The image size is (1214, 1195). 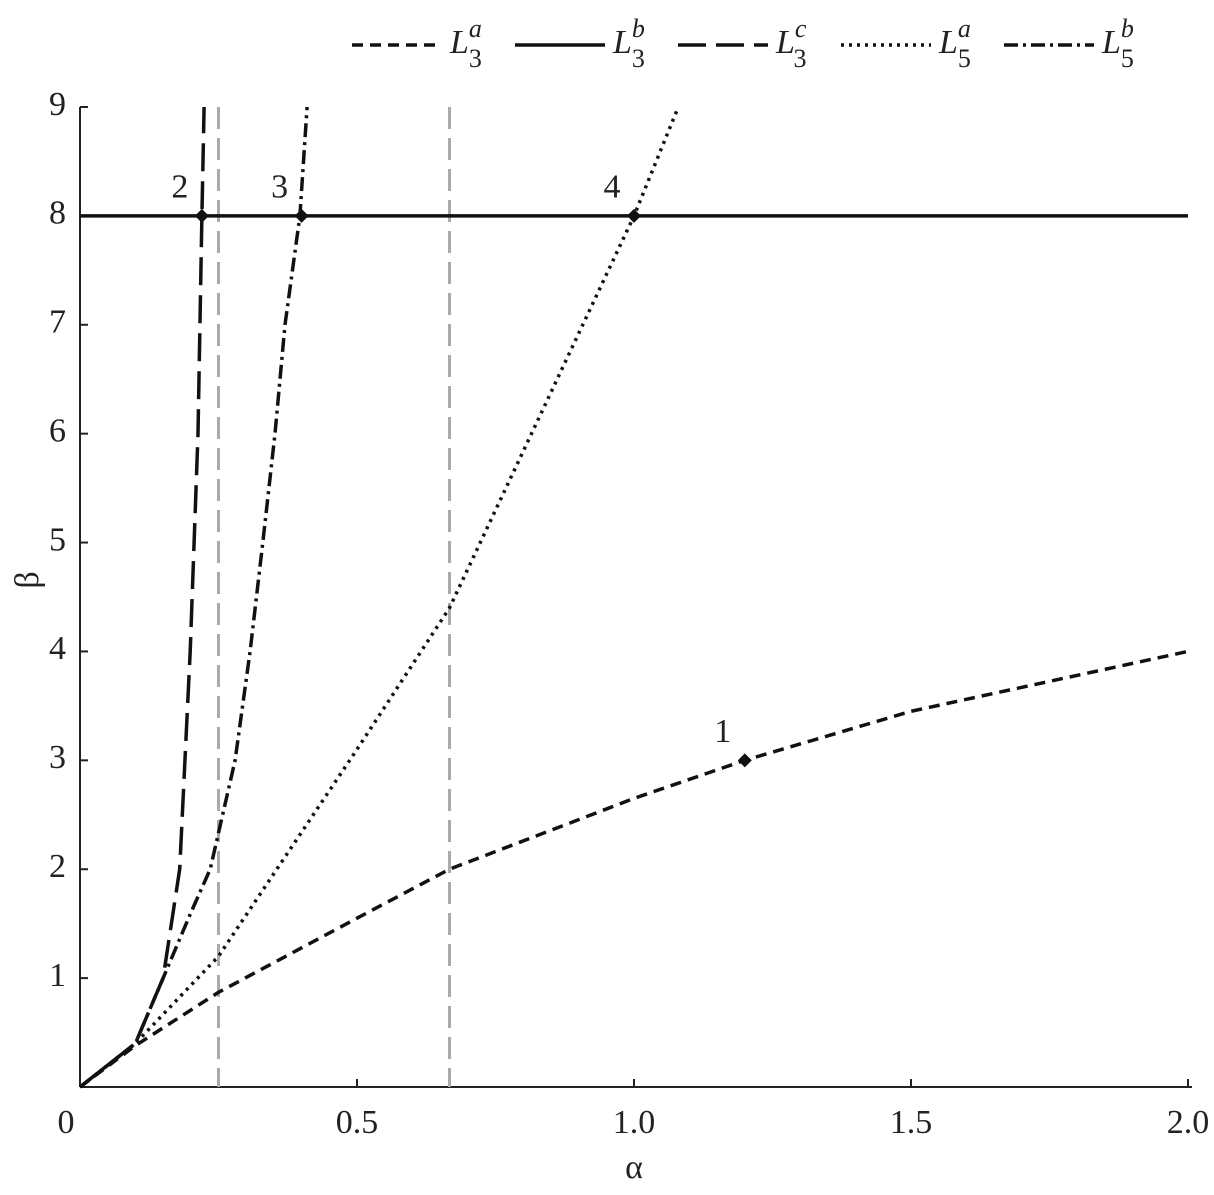 I want to click on legend-label: Lb 3, so click(x=628, y=43).